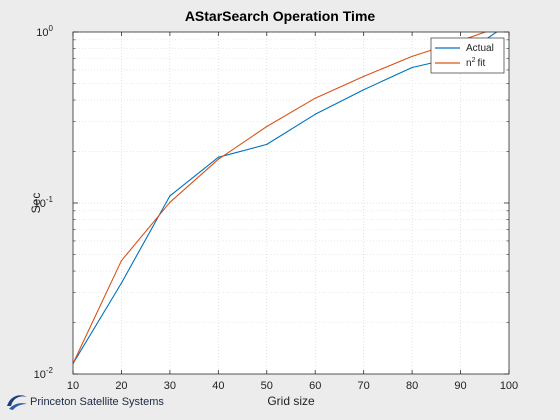  What do you see at coordinates (121, 386) in the screenshot?
I see `x-tick-label: 20` at bounding box center [121, 386].